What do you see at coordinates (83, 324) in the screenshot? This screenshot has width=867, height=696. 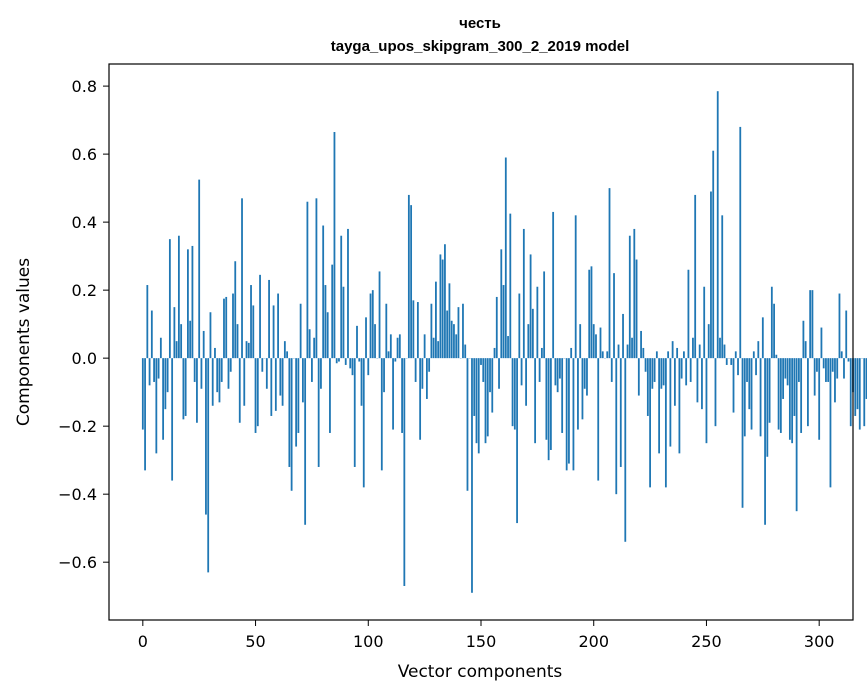 I see `y-axis-ticks: −0.6 −0.4 −0.2 0.0 0.2 0.4 0.6 0.8` at bounding box center [83, 324].